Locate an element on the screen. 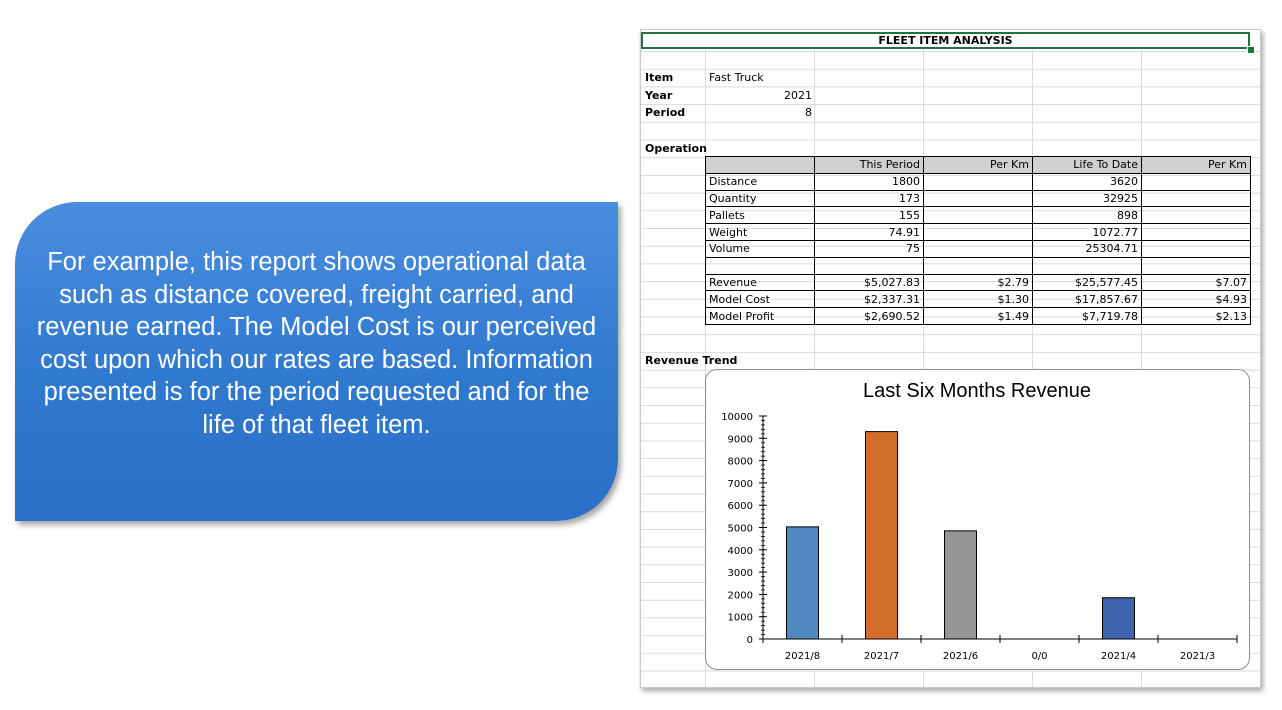  table-row: Weight 74.91 1072.77 is located at coordinates (978, 232).